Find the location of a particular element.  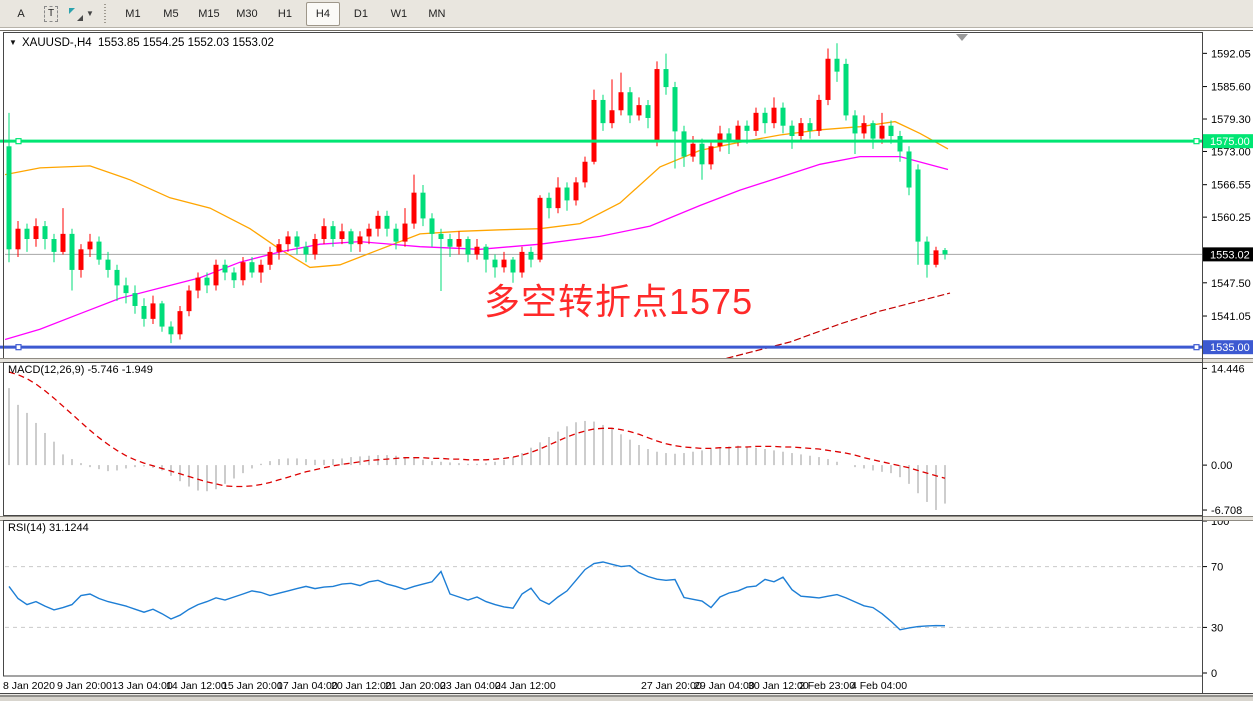

macd-tick-label: 14.446 is located at coordinates (1228, 369).